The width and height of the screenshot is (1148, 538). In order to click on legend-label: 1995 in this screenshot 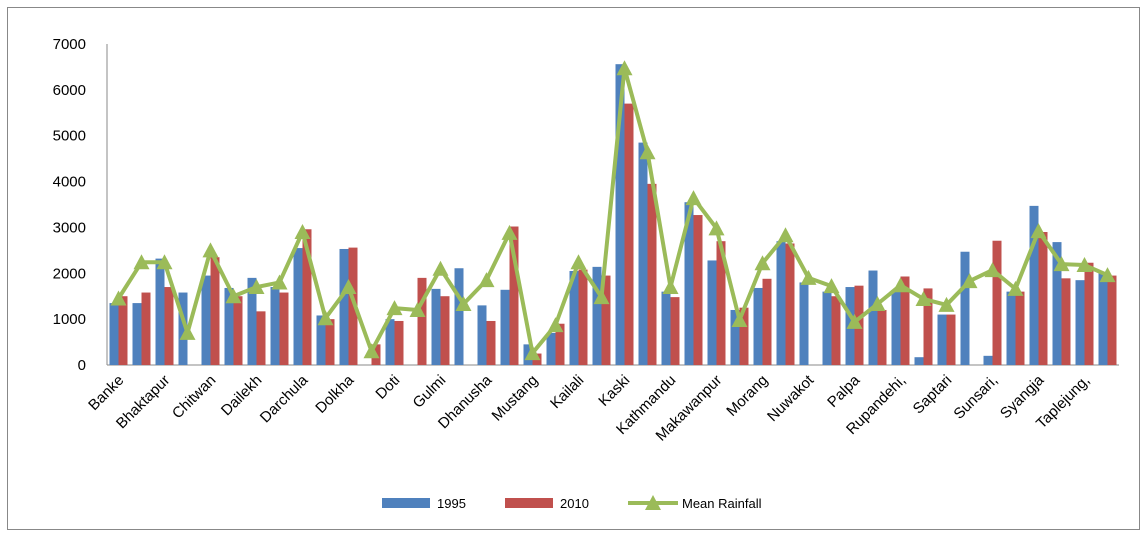, I will do `click(451, 503)`.